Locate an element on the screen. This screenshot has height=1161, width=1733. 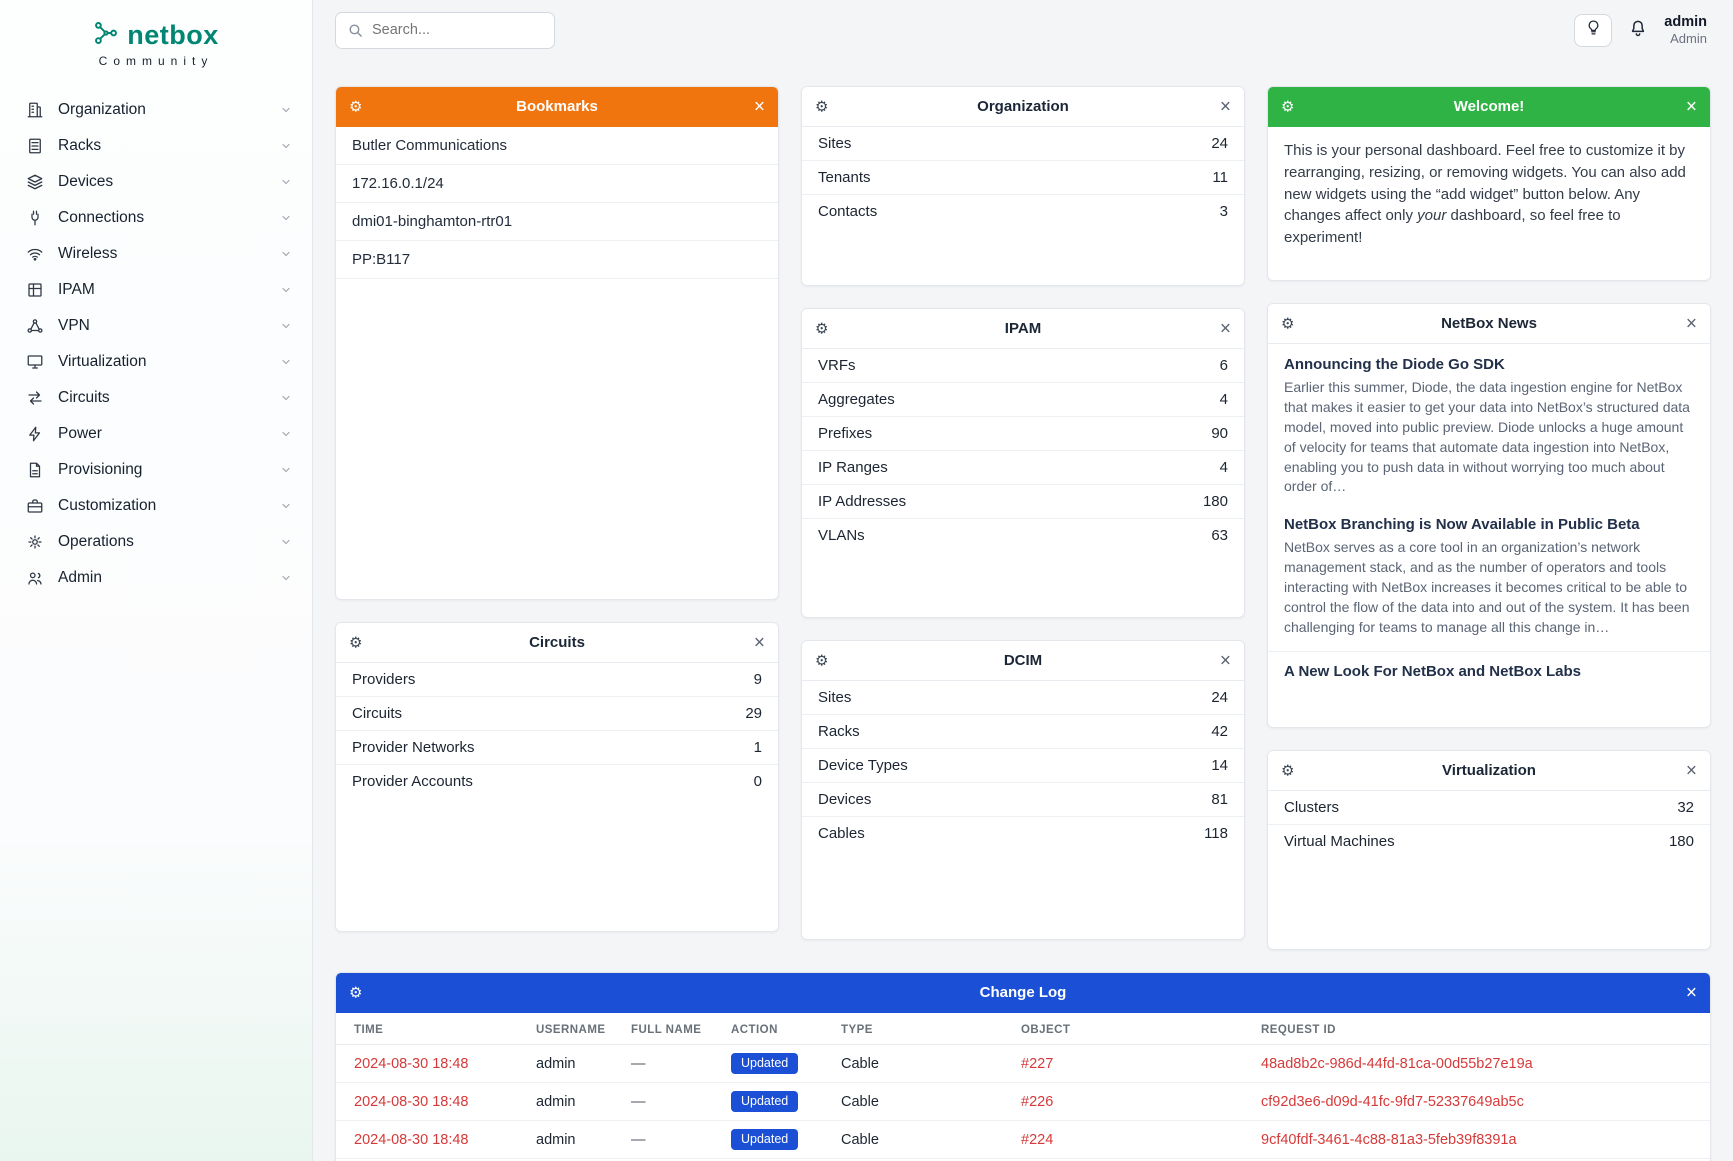
sidebar-item-power: Power is located at coordinates (156, 434).